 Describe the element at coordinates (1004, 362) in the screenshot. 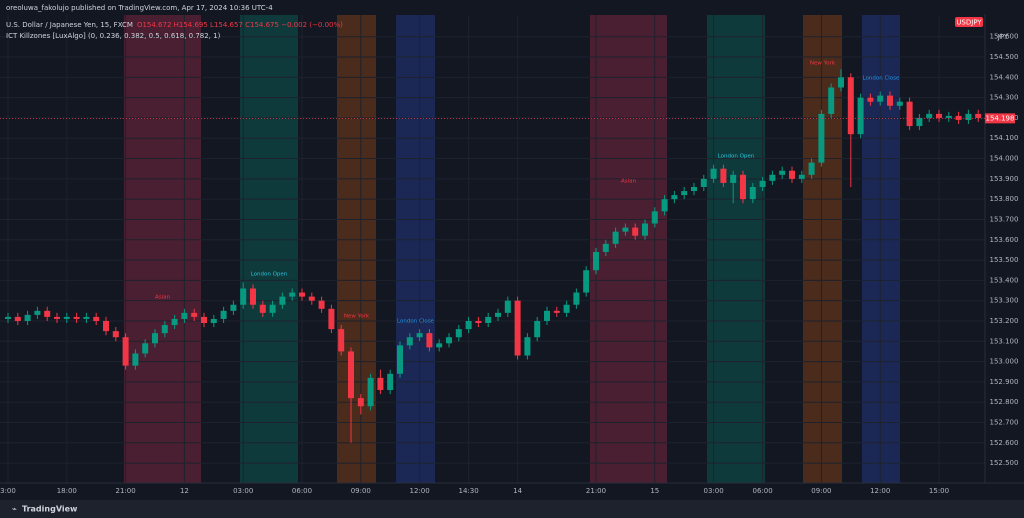

I see `y-tick-label: 153.000` at that location.